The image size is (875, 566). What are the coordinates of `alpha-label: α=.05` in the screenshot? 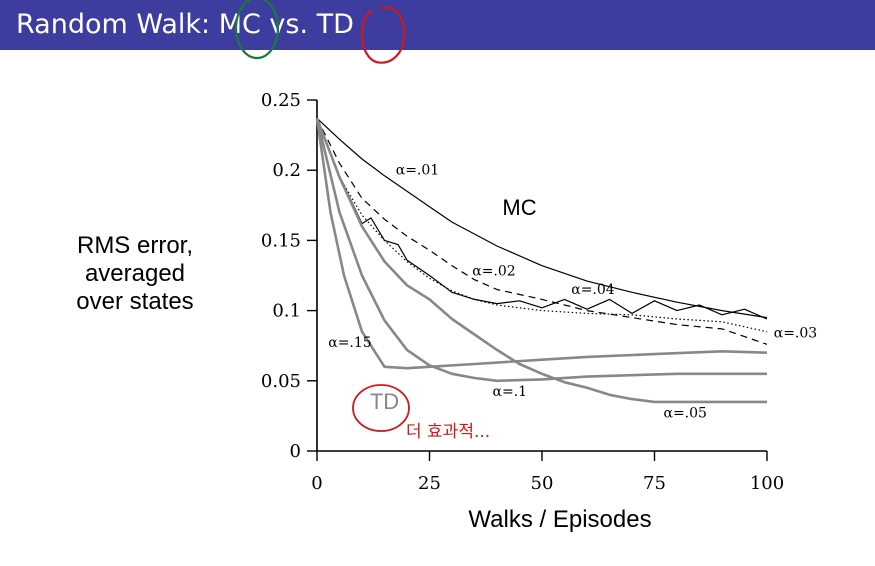 It's located at (685, 413).